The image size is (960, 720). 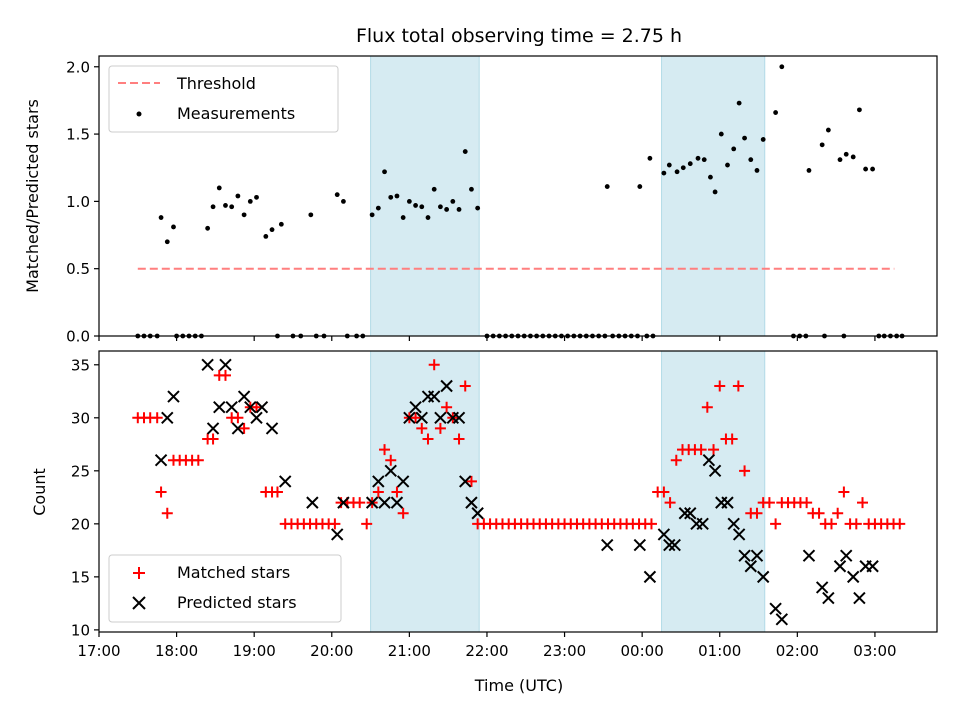 What do you see at coordinates (236, 113) in the screenshot?
I see `legend-measurements-label: Measurements` at bounding box center [236, 113].